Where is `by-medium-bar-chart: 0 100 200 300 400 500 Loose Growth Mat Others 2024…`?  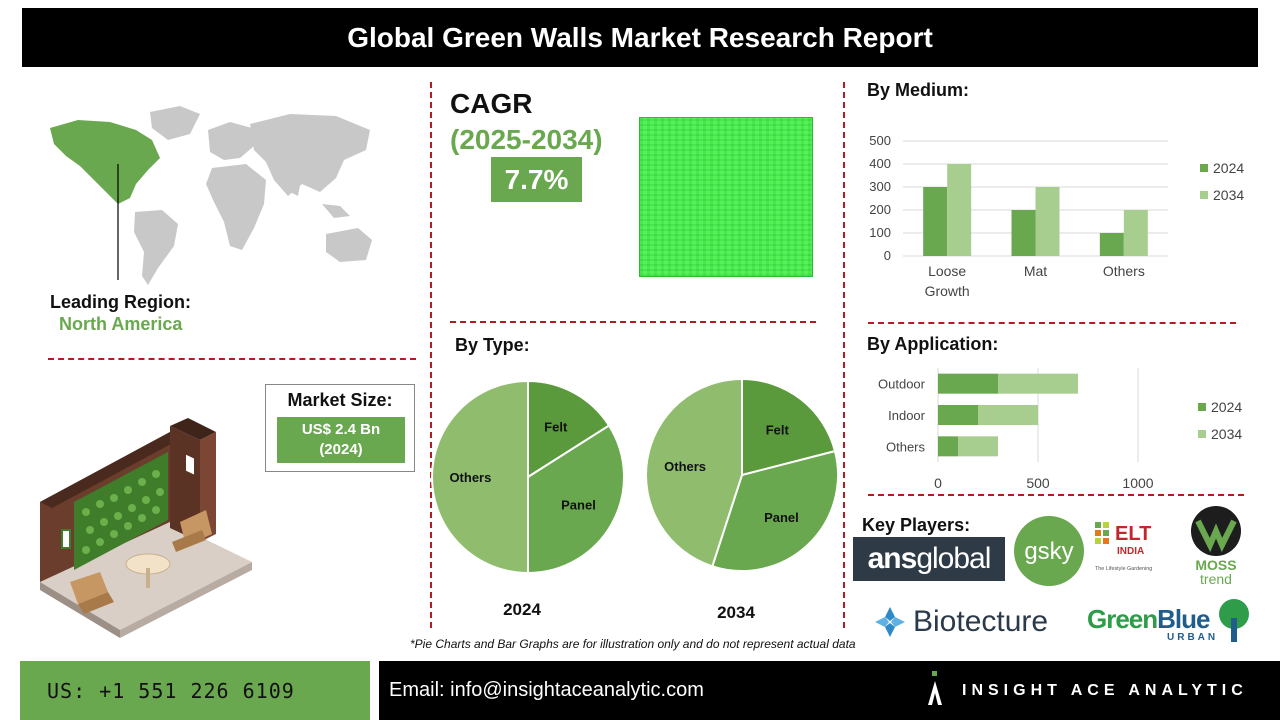
by-medium-bar-chart: 0 100 200 300 400 500 Loose Growth Mat Others 2024… is located at coordinates (1056, 216).